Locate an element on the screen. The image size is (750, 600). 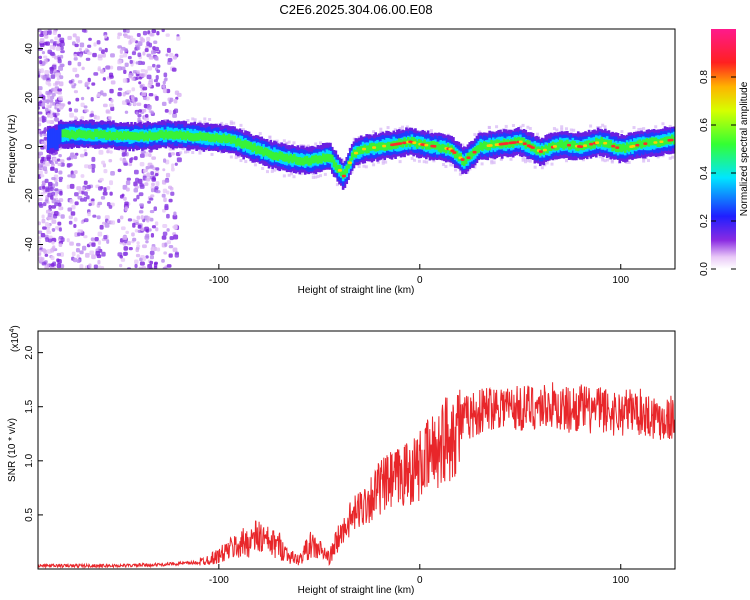
spectrogram-ytick-label: 0 is located at coordinates (29, 146).